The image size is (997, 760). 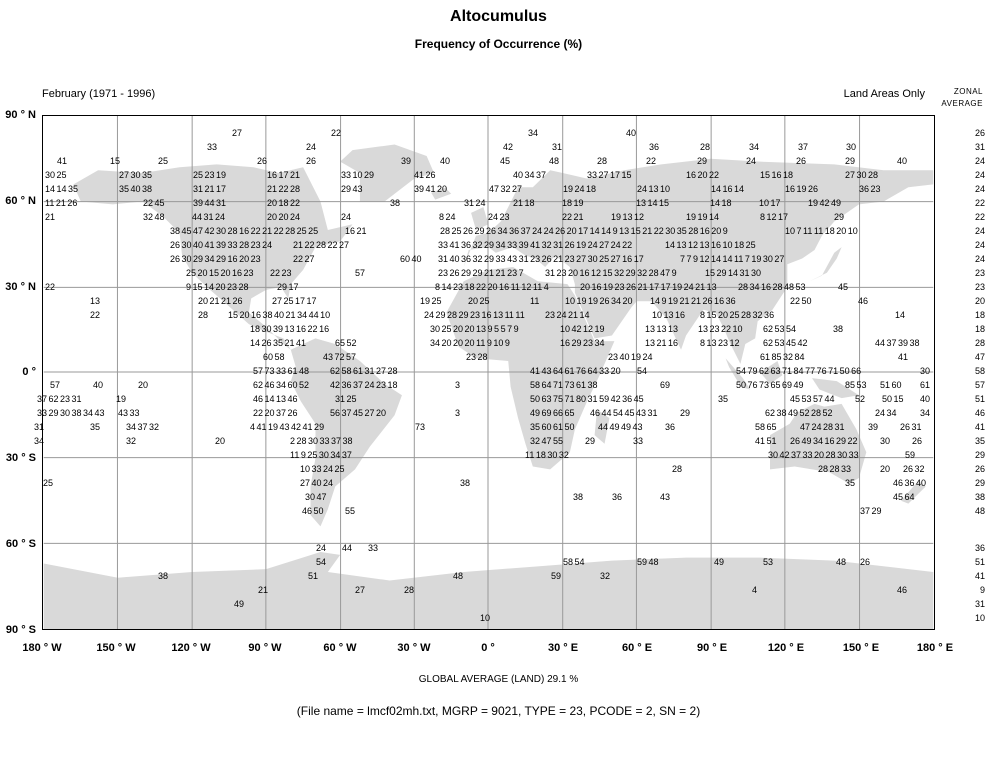 What do you see at coordinates (979, 413) in the screenshot?
I see `zonal-average-value: 46` at bounding box center [979, 413].